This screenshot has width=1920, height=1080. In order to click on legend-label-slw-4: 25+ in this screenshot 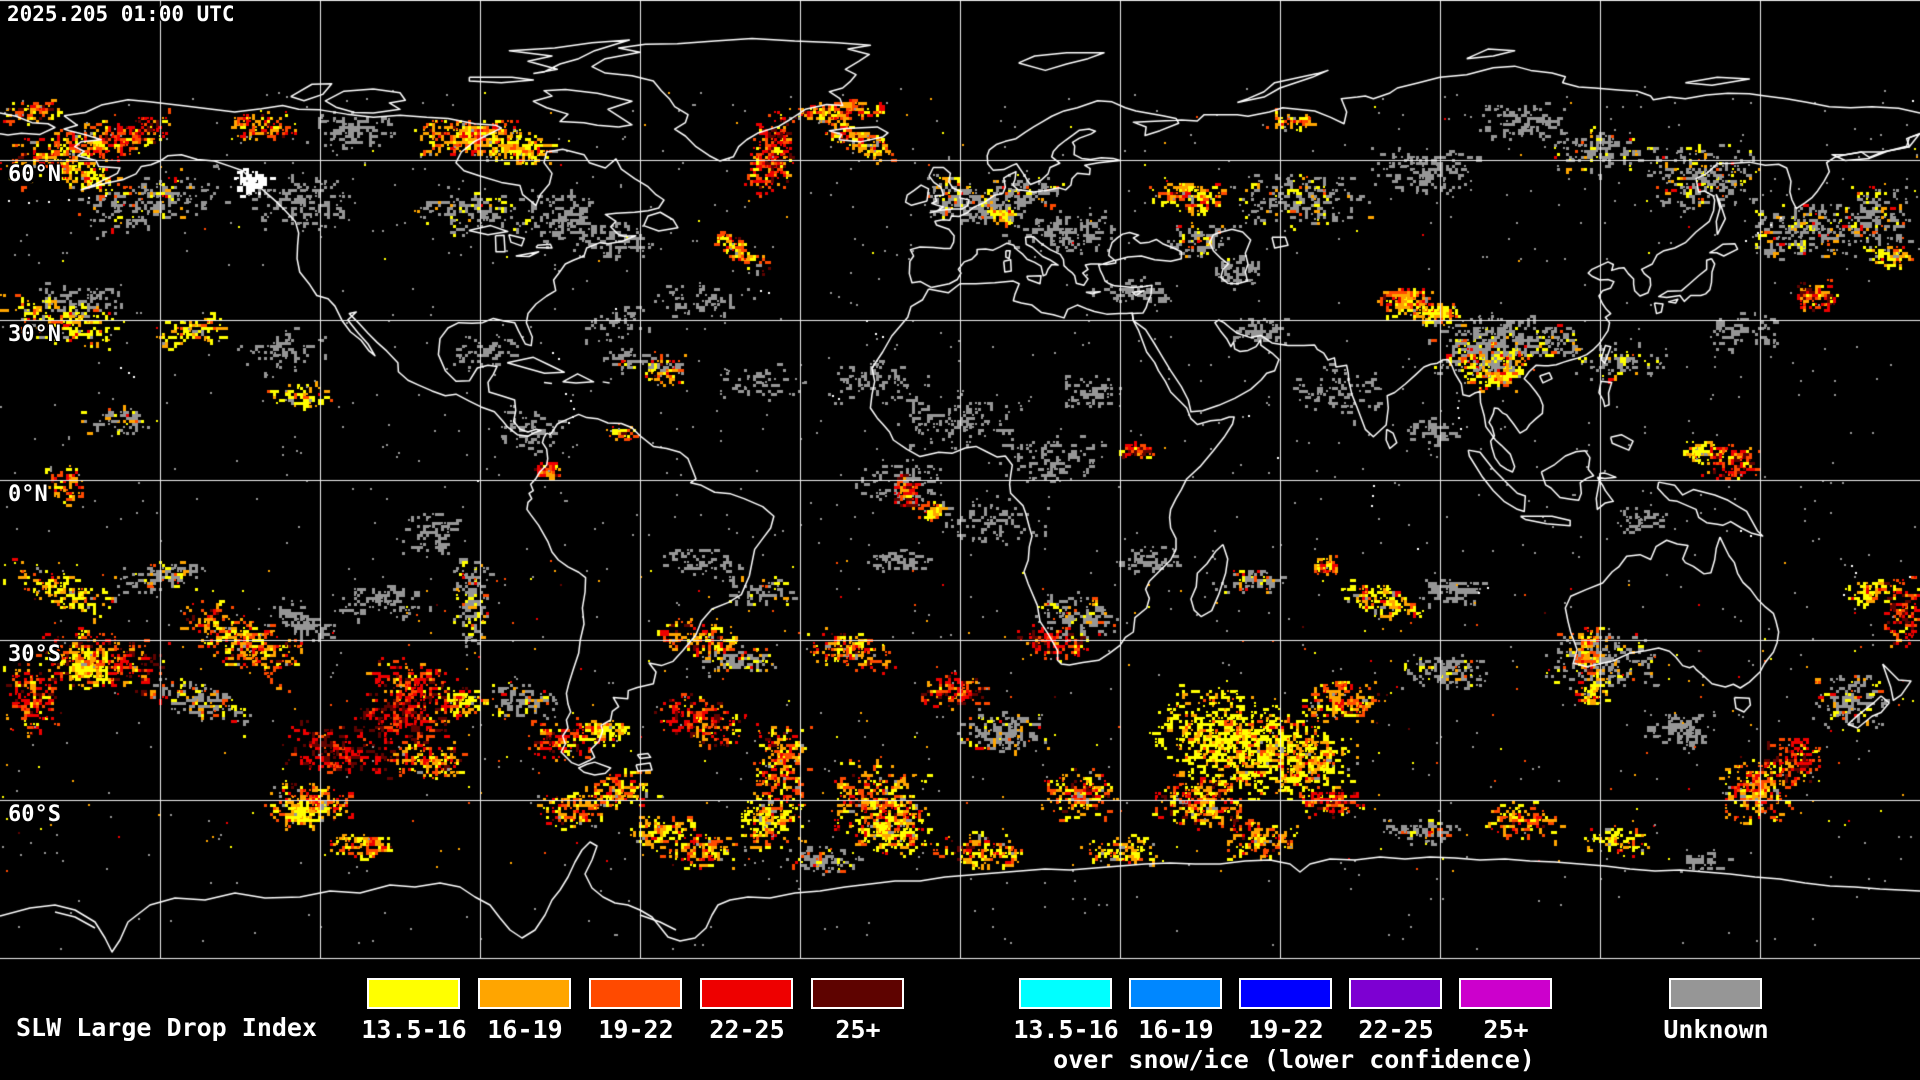, I will do `click(858, 1029)`.